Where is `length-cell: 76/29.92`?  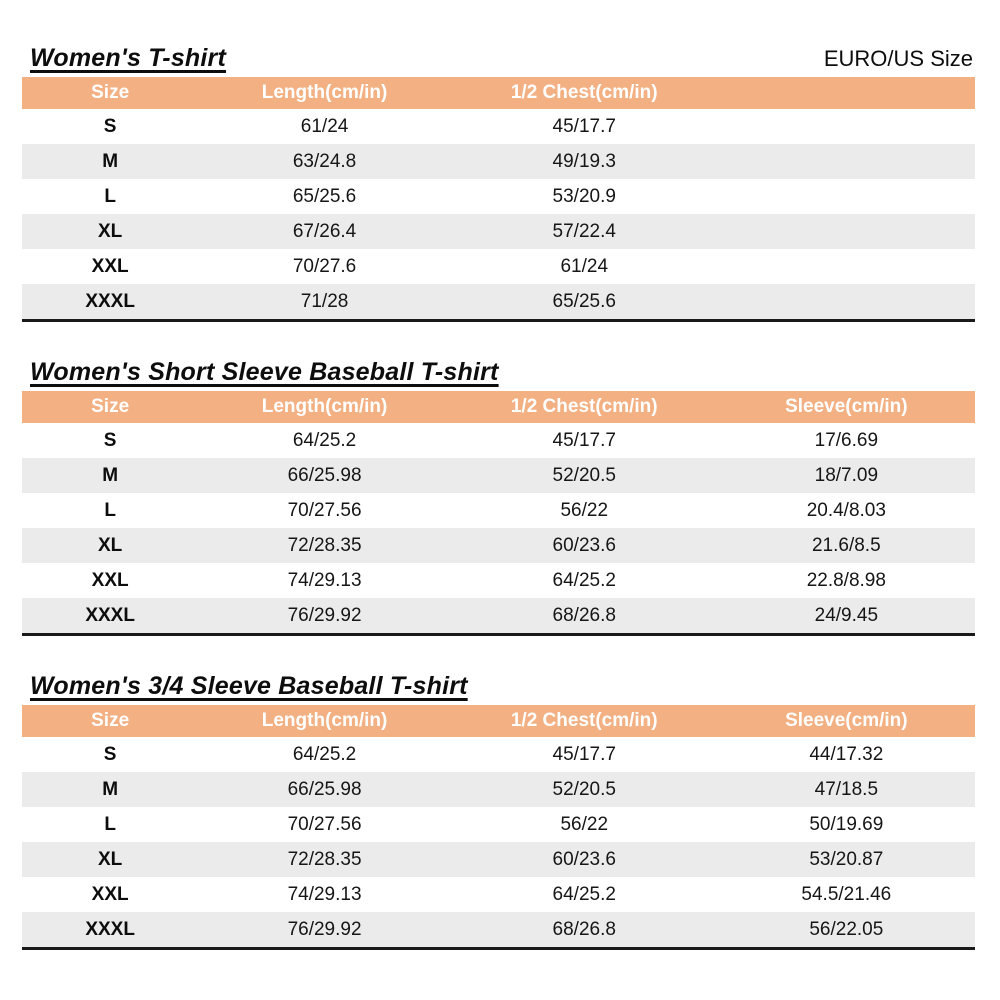 length-cell: 76/29.92 is located at coordinates (324, 615).